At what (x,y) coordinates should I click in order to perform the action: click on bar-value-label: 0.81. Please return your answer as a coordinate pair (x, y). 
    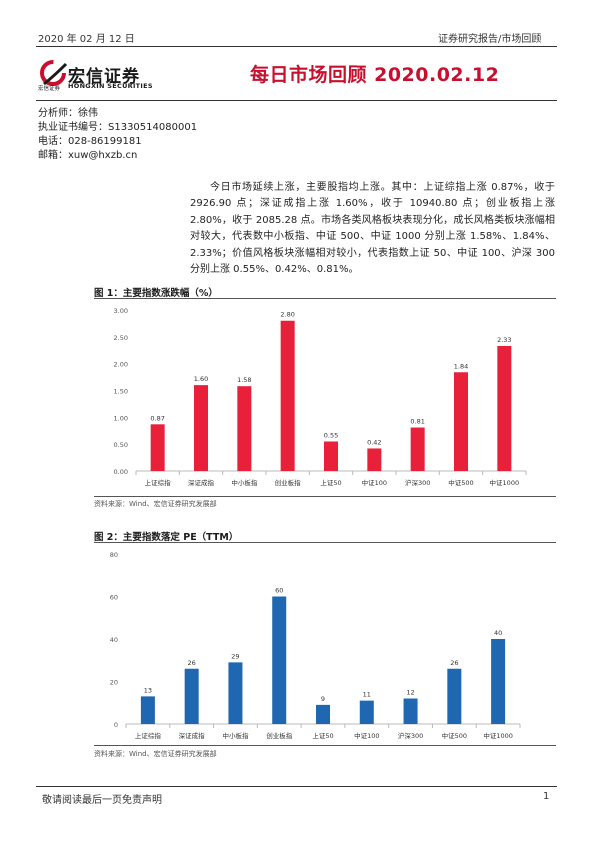
    Looking at the image, I should click on (417, 422).